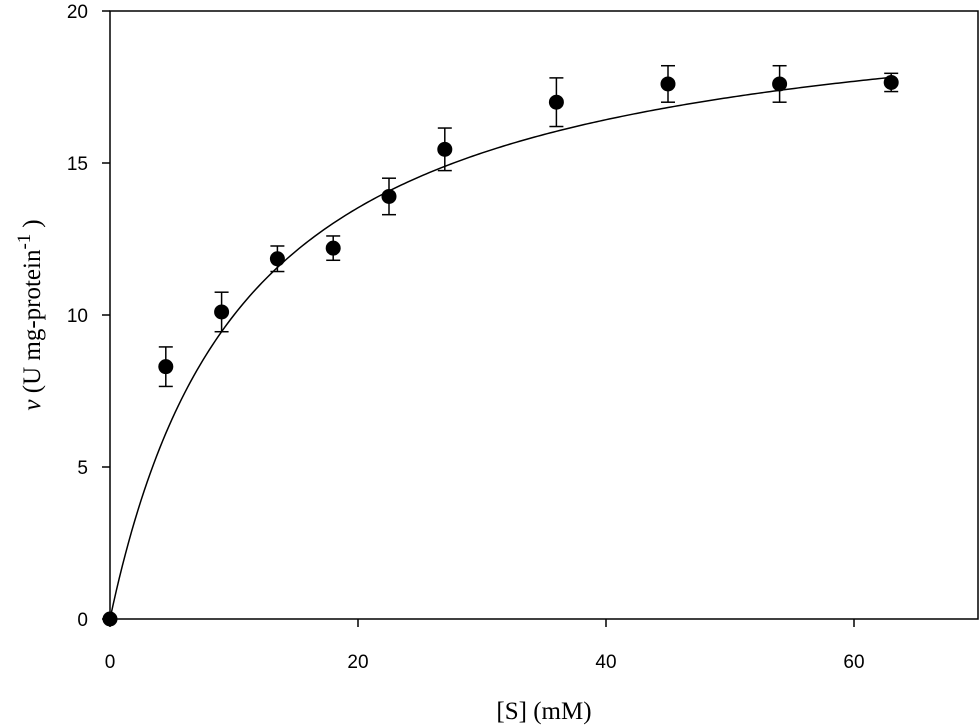 The width and height of the screenshot is (980, 727). I want to click on y-axis-title: v (U mg-protein-1), so click(30, 314).